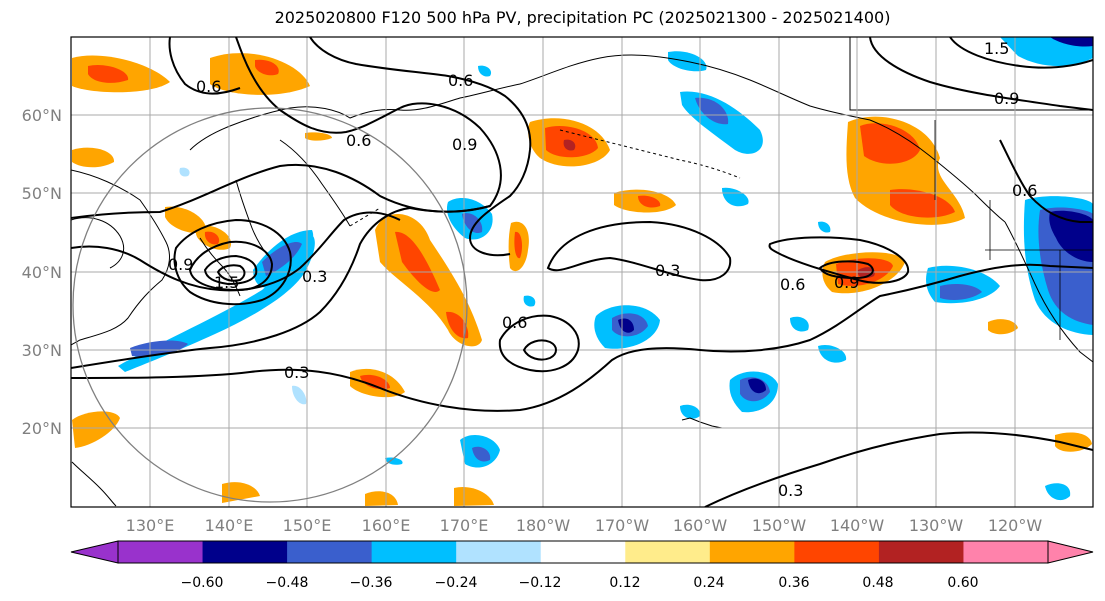 The width and height of the screenshot is (1105, 601). I want to click on colorbar-segments, so click(582, 552).